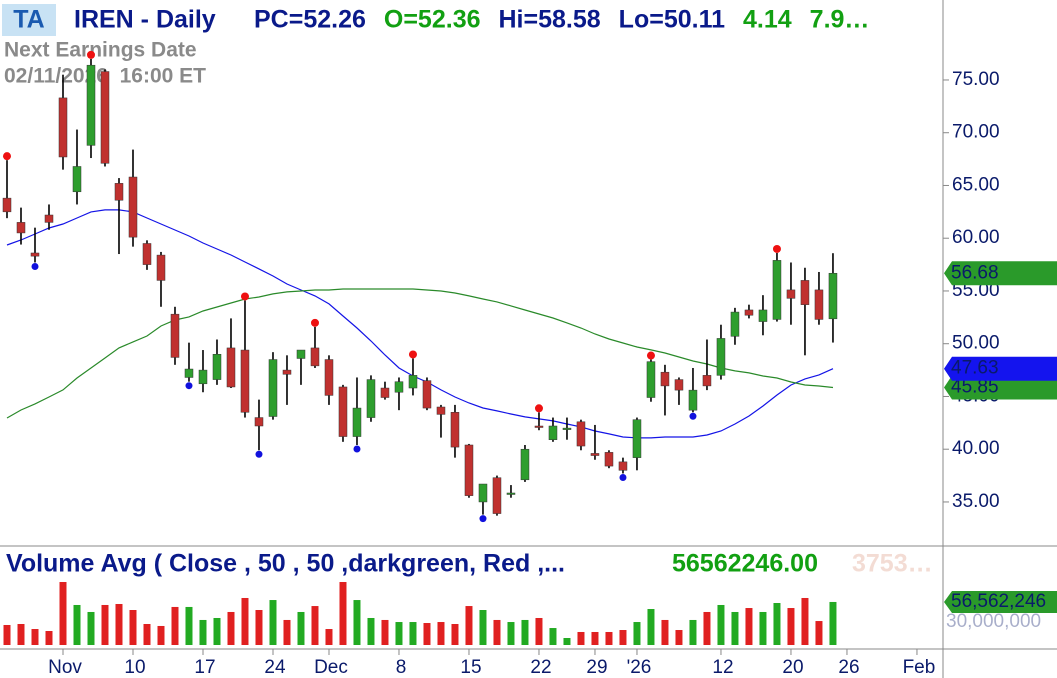 The height and width of the screenshot is (678, 1057). I want to click on x-tick-label: 17, so click(204, 667).